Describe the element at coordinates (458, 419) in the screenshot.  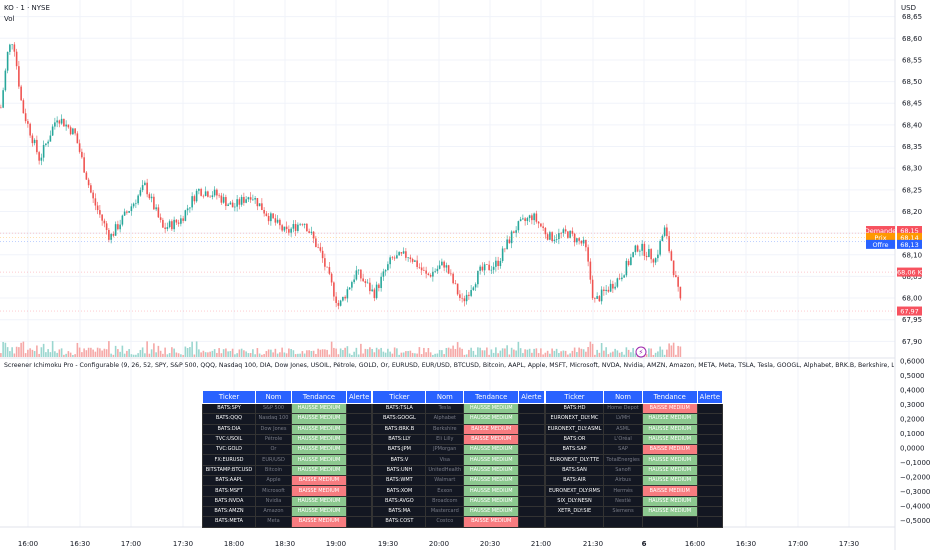
I see `table-row: BATS:GOOGL Alphabet HAUSSE MEDIUM` at that location.